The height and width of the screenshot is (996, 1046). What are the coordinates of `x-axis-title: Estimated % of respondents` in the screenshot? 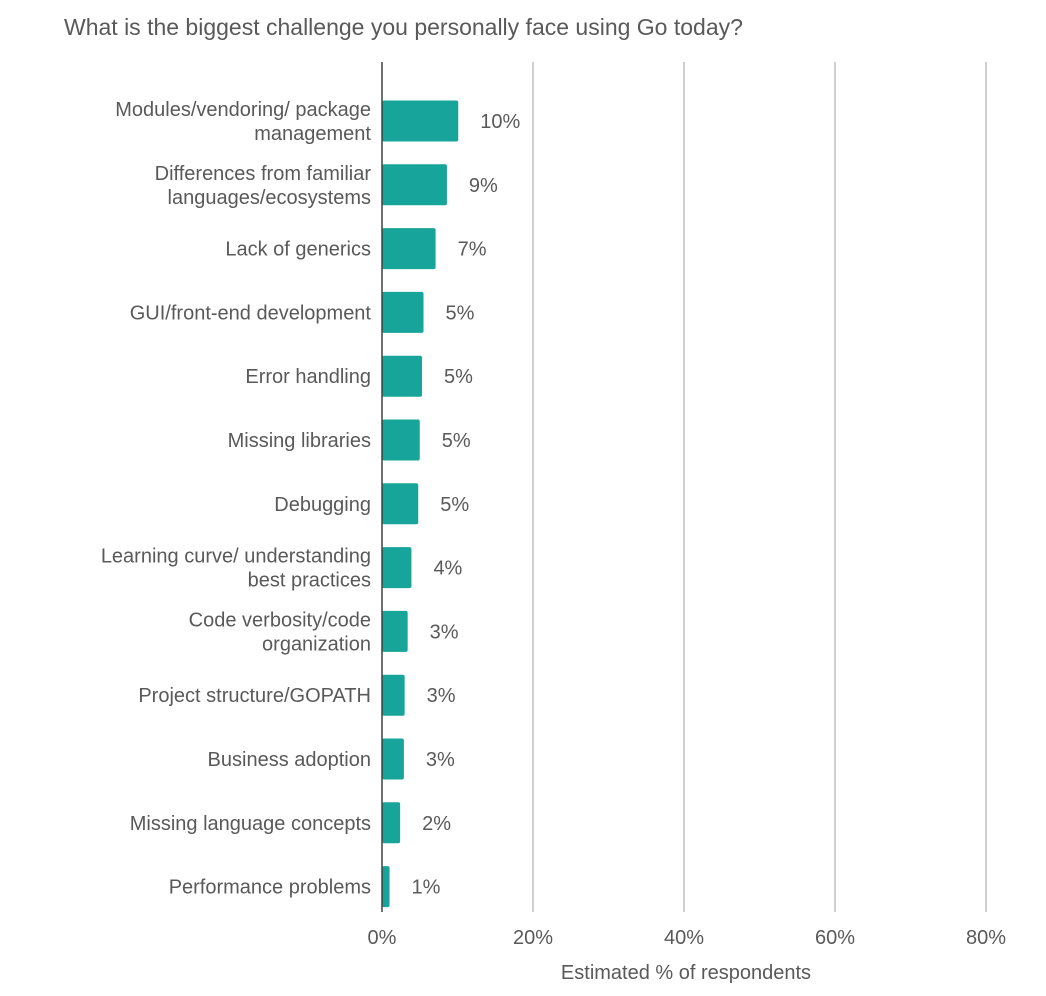 It's located at (686, 973).